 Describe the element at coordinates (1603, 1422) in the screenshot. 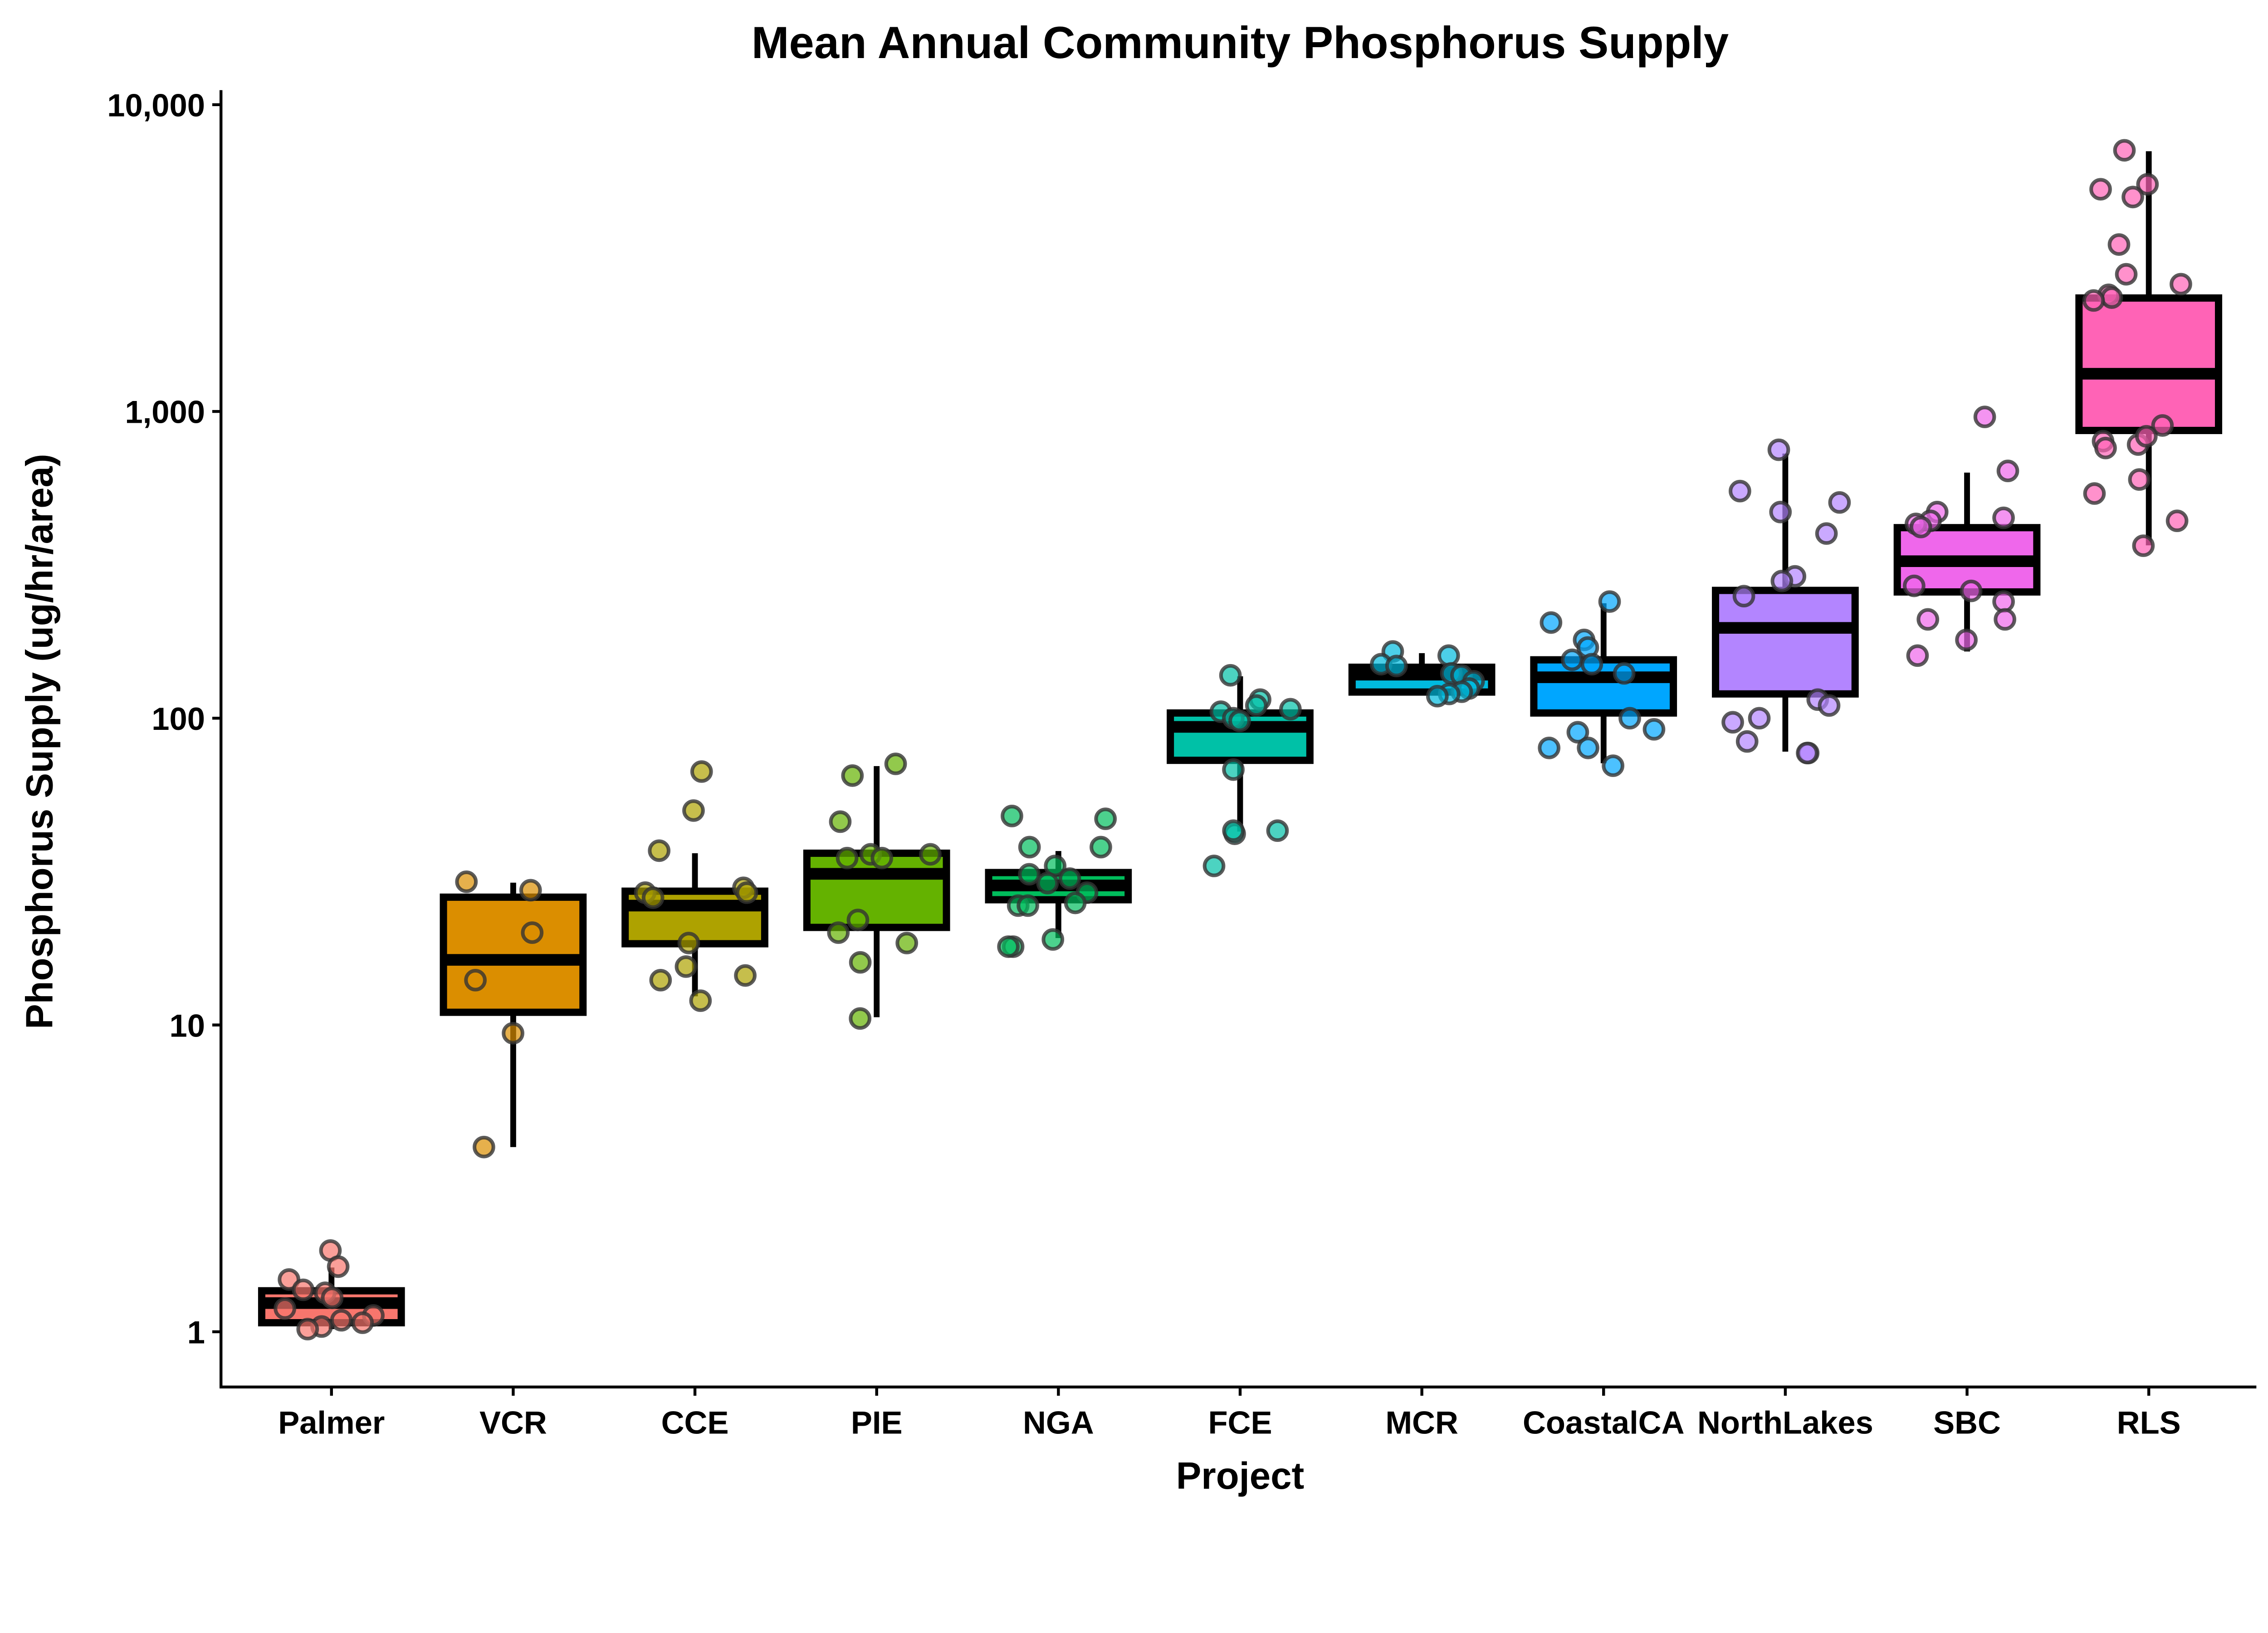

I see `x-tick-label: CoastalCA` at that location.